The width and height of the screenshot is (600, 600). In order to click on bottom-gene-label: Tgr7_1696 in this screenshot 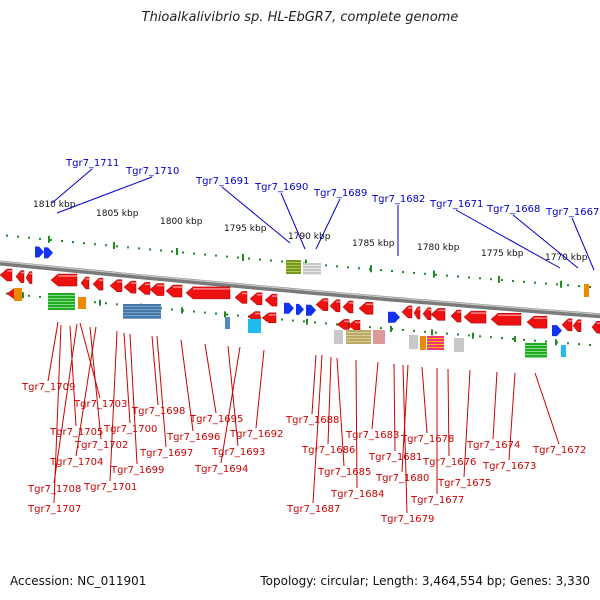, I will do `click(193, 437)`.